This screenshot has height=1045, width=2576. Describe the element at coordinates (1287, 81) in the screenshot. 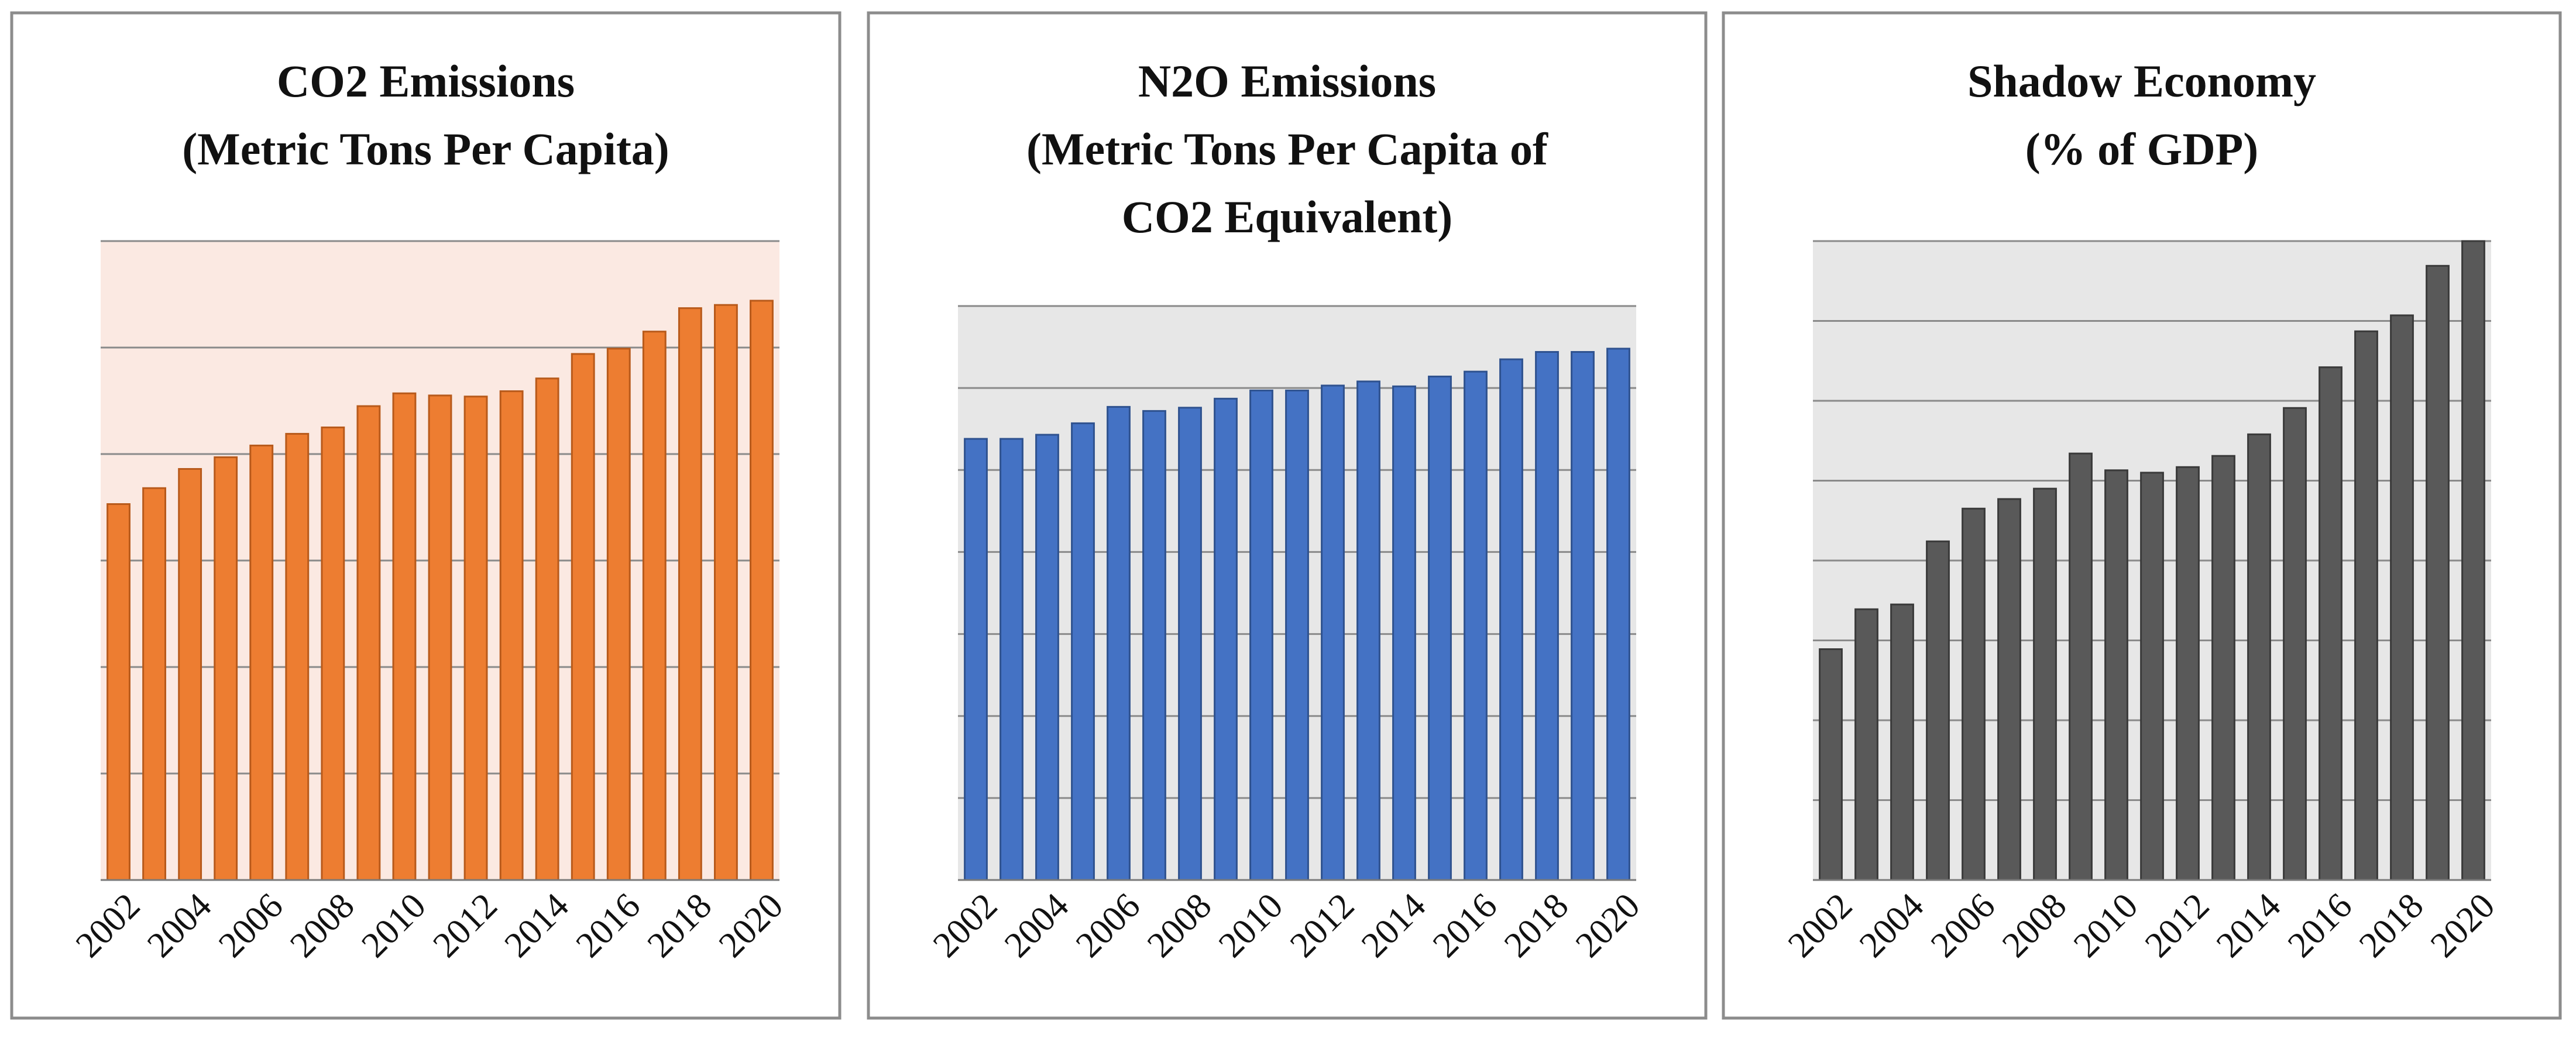

I see `chart-title-line: N2O Emissions` at that location.